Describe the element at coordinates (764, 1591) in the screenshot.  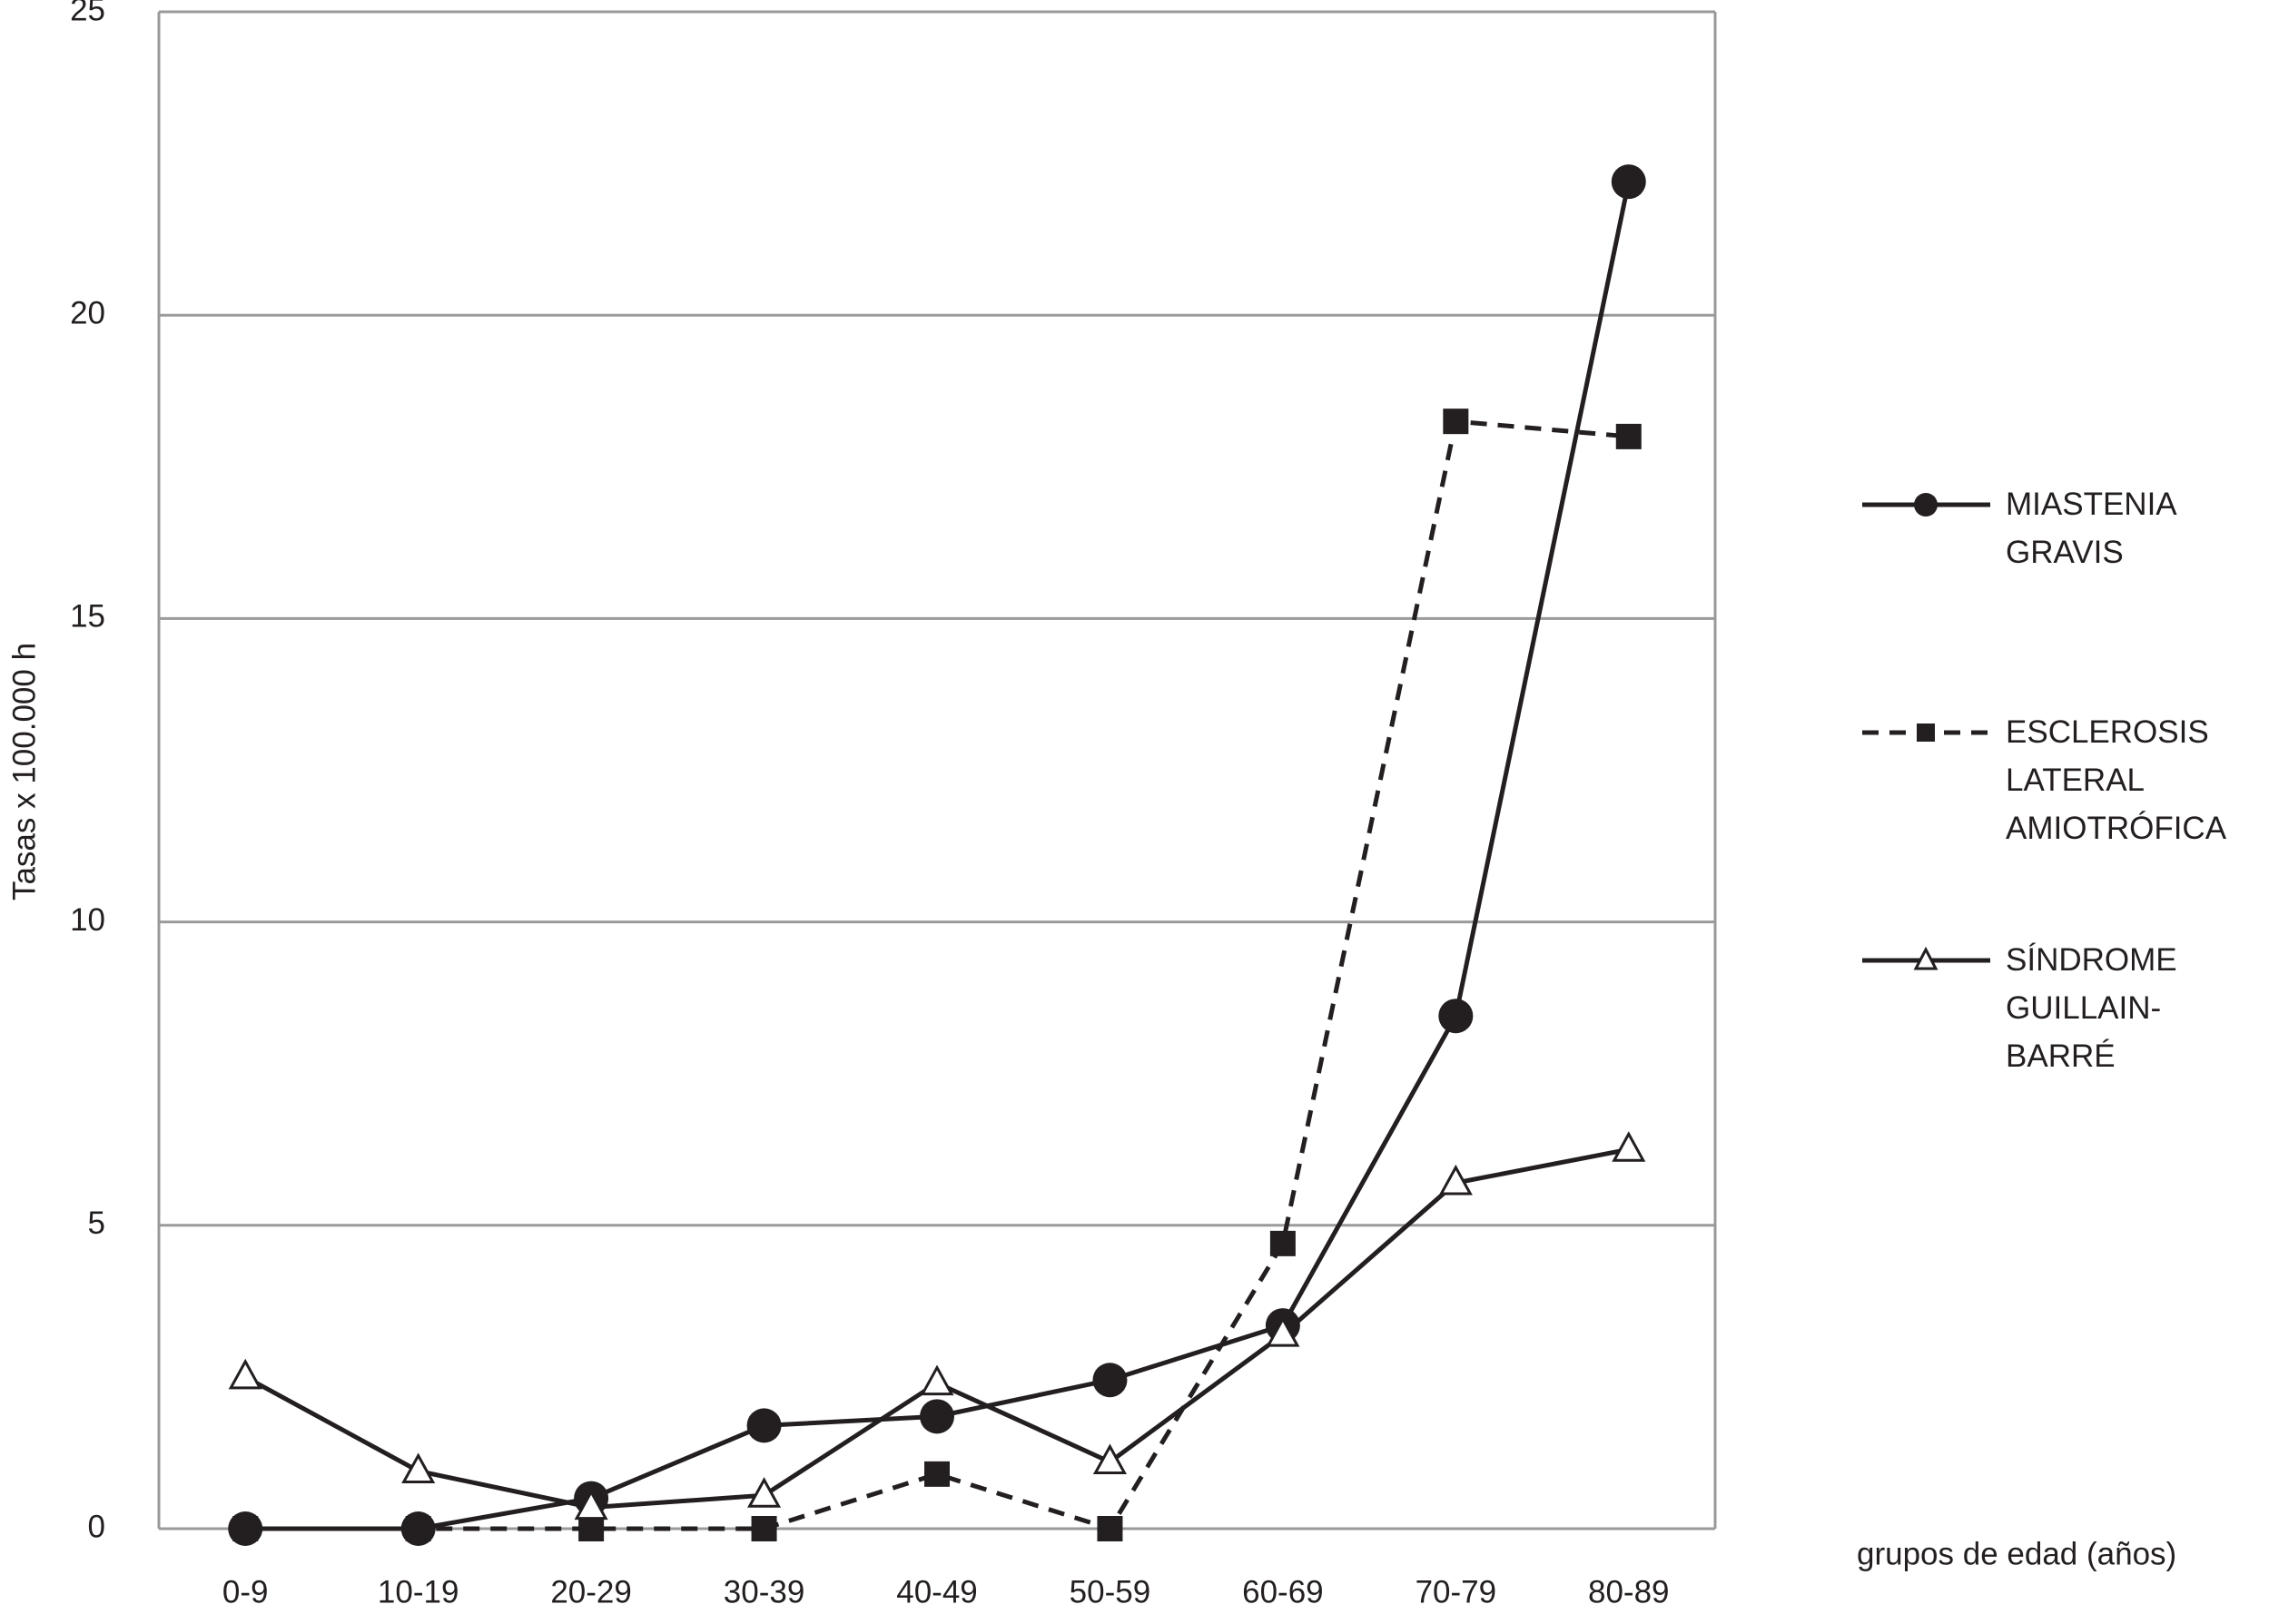
I see `x-tick-label: 30-39` at that location.